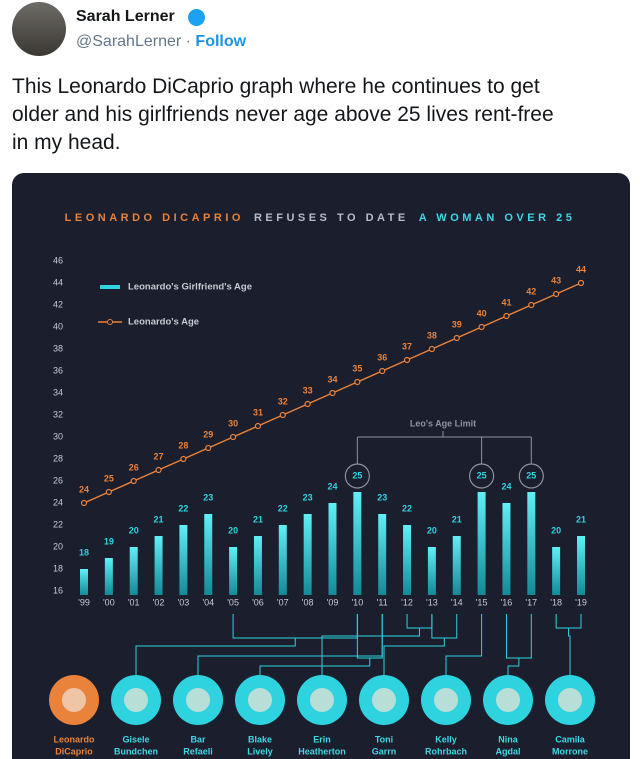 The width and height of the screenshot is (640, 759). Describe the element at coordinates (308, 390) in the screenshot. I see `data-label: 33` at that location.